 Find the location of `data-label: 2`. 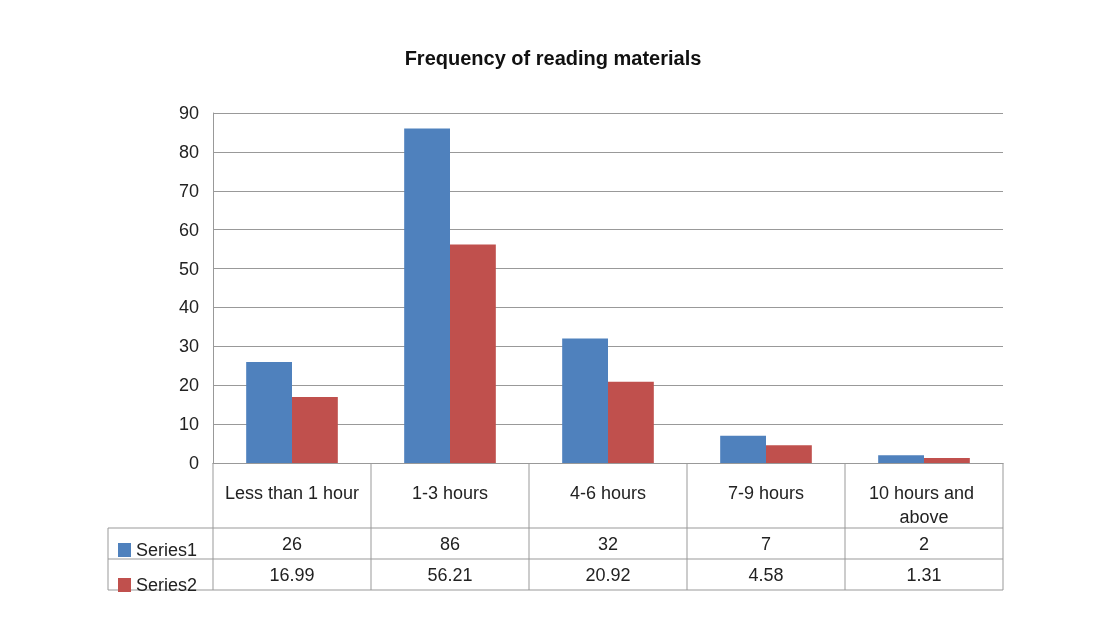

data-label: 2 is located at coordinates (924, 543).